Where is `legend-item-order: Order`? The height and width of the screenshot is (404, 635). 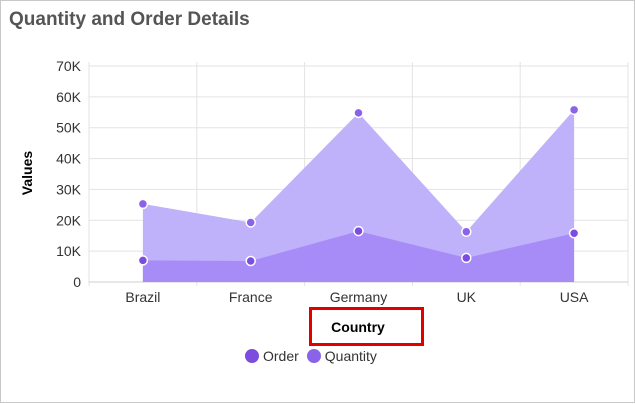
legend-item-order: Order is located at coordinates (272, 356).